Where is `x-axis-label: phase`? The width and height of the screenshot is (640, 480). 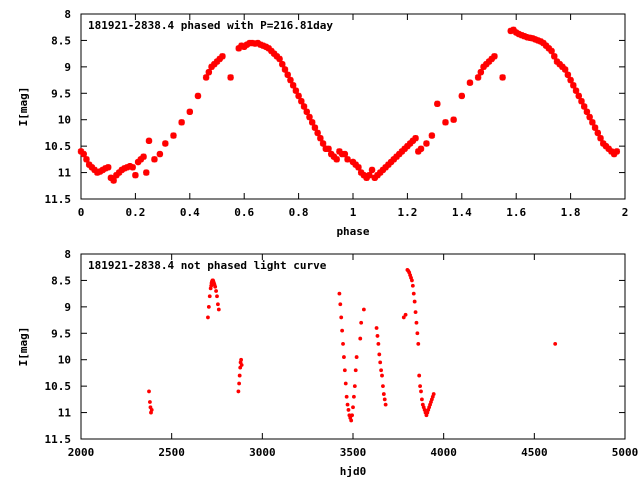
x-axis-label: phase is located at coordinates (352, 231).